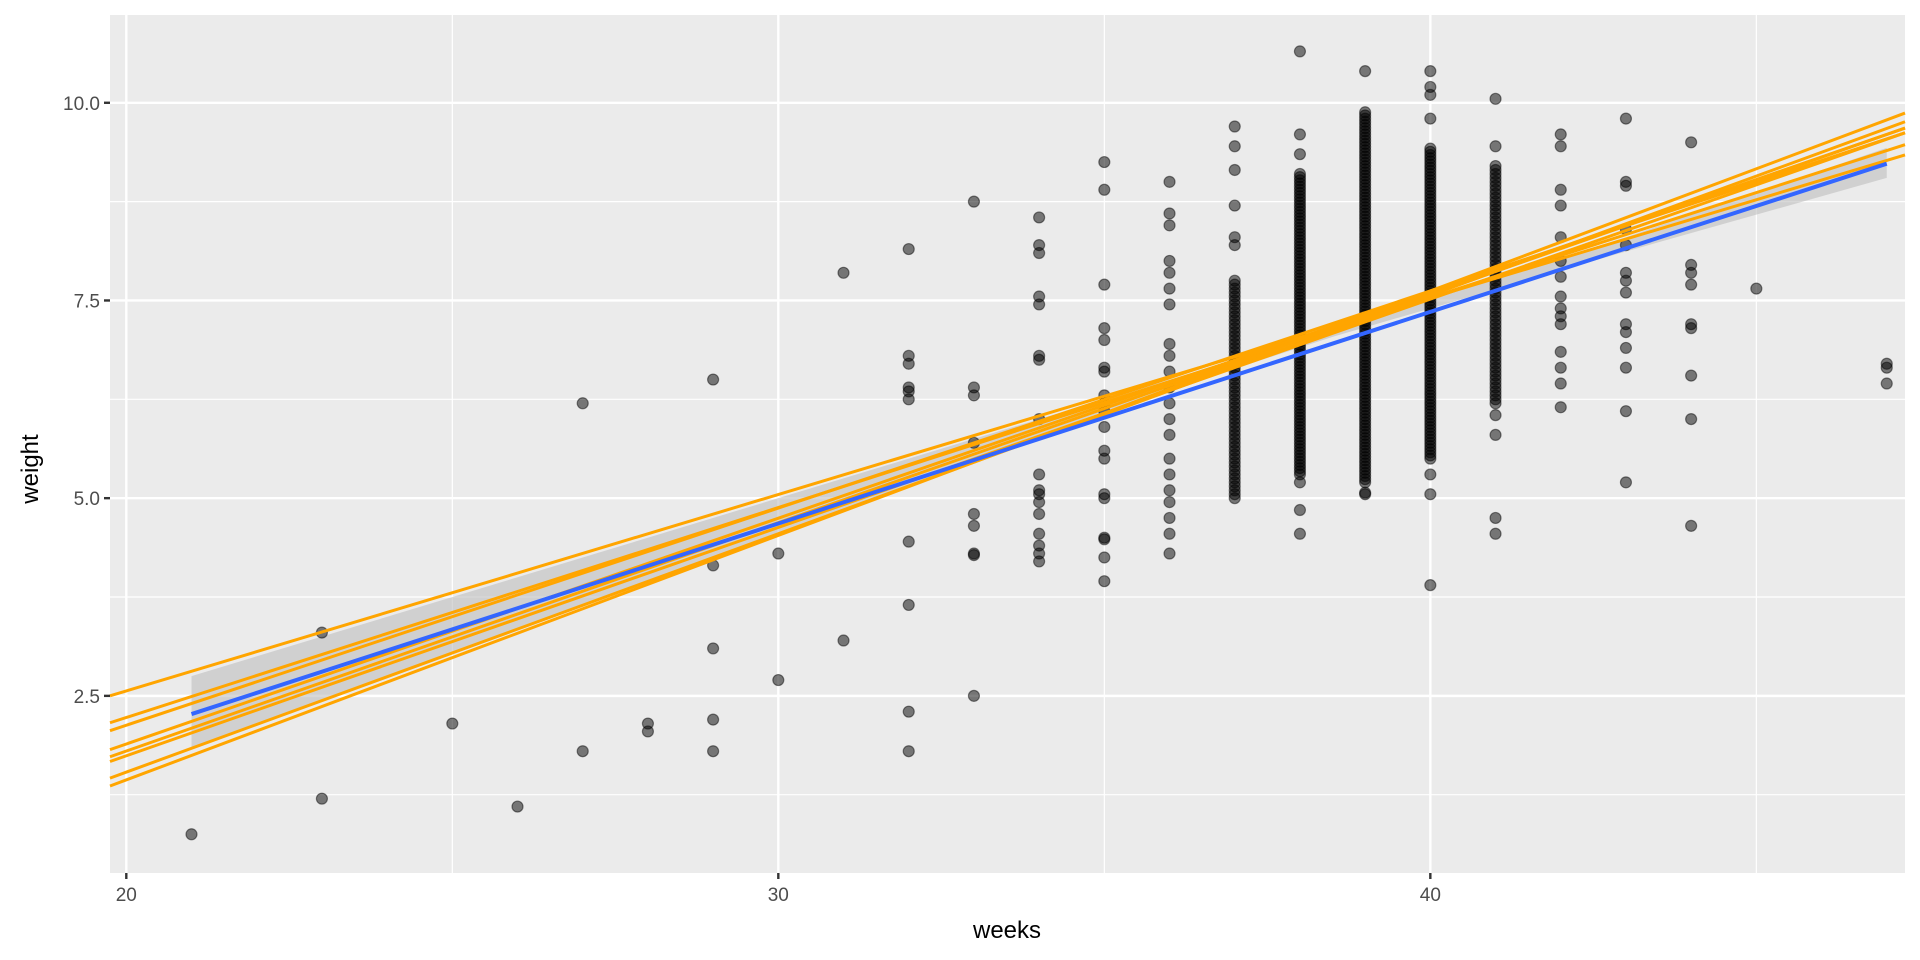  I want to click on x-tick-label: 20, so click(126, 895).